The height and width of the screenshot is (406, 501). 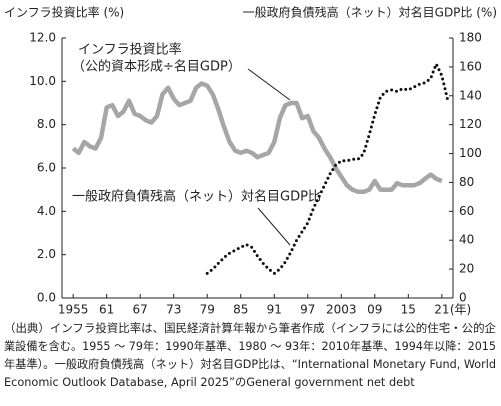 I want to click on y2-tick-label: 140, so click(x=470, y=95).